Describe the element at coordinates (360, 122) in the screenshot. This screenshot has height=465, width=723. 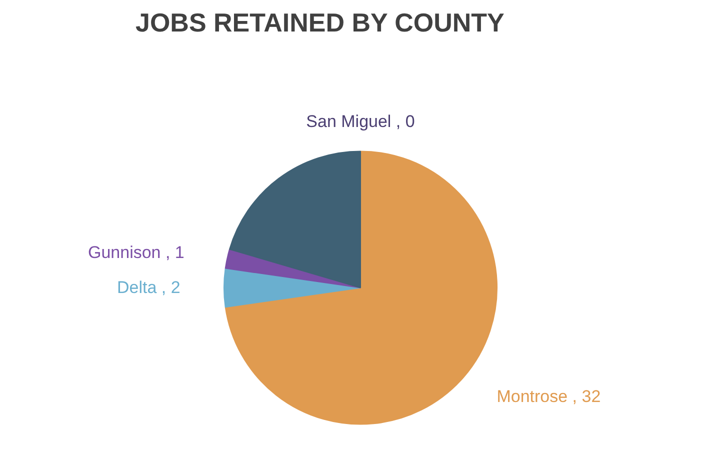
I see `category-label: San Miguel , 0` at that location.